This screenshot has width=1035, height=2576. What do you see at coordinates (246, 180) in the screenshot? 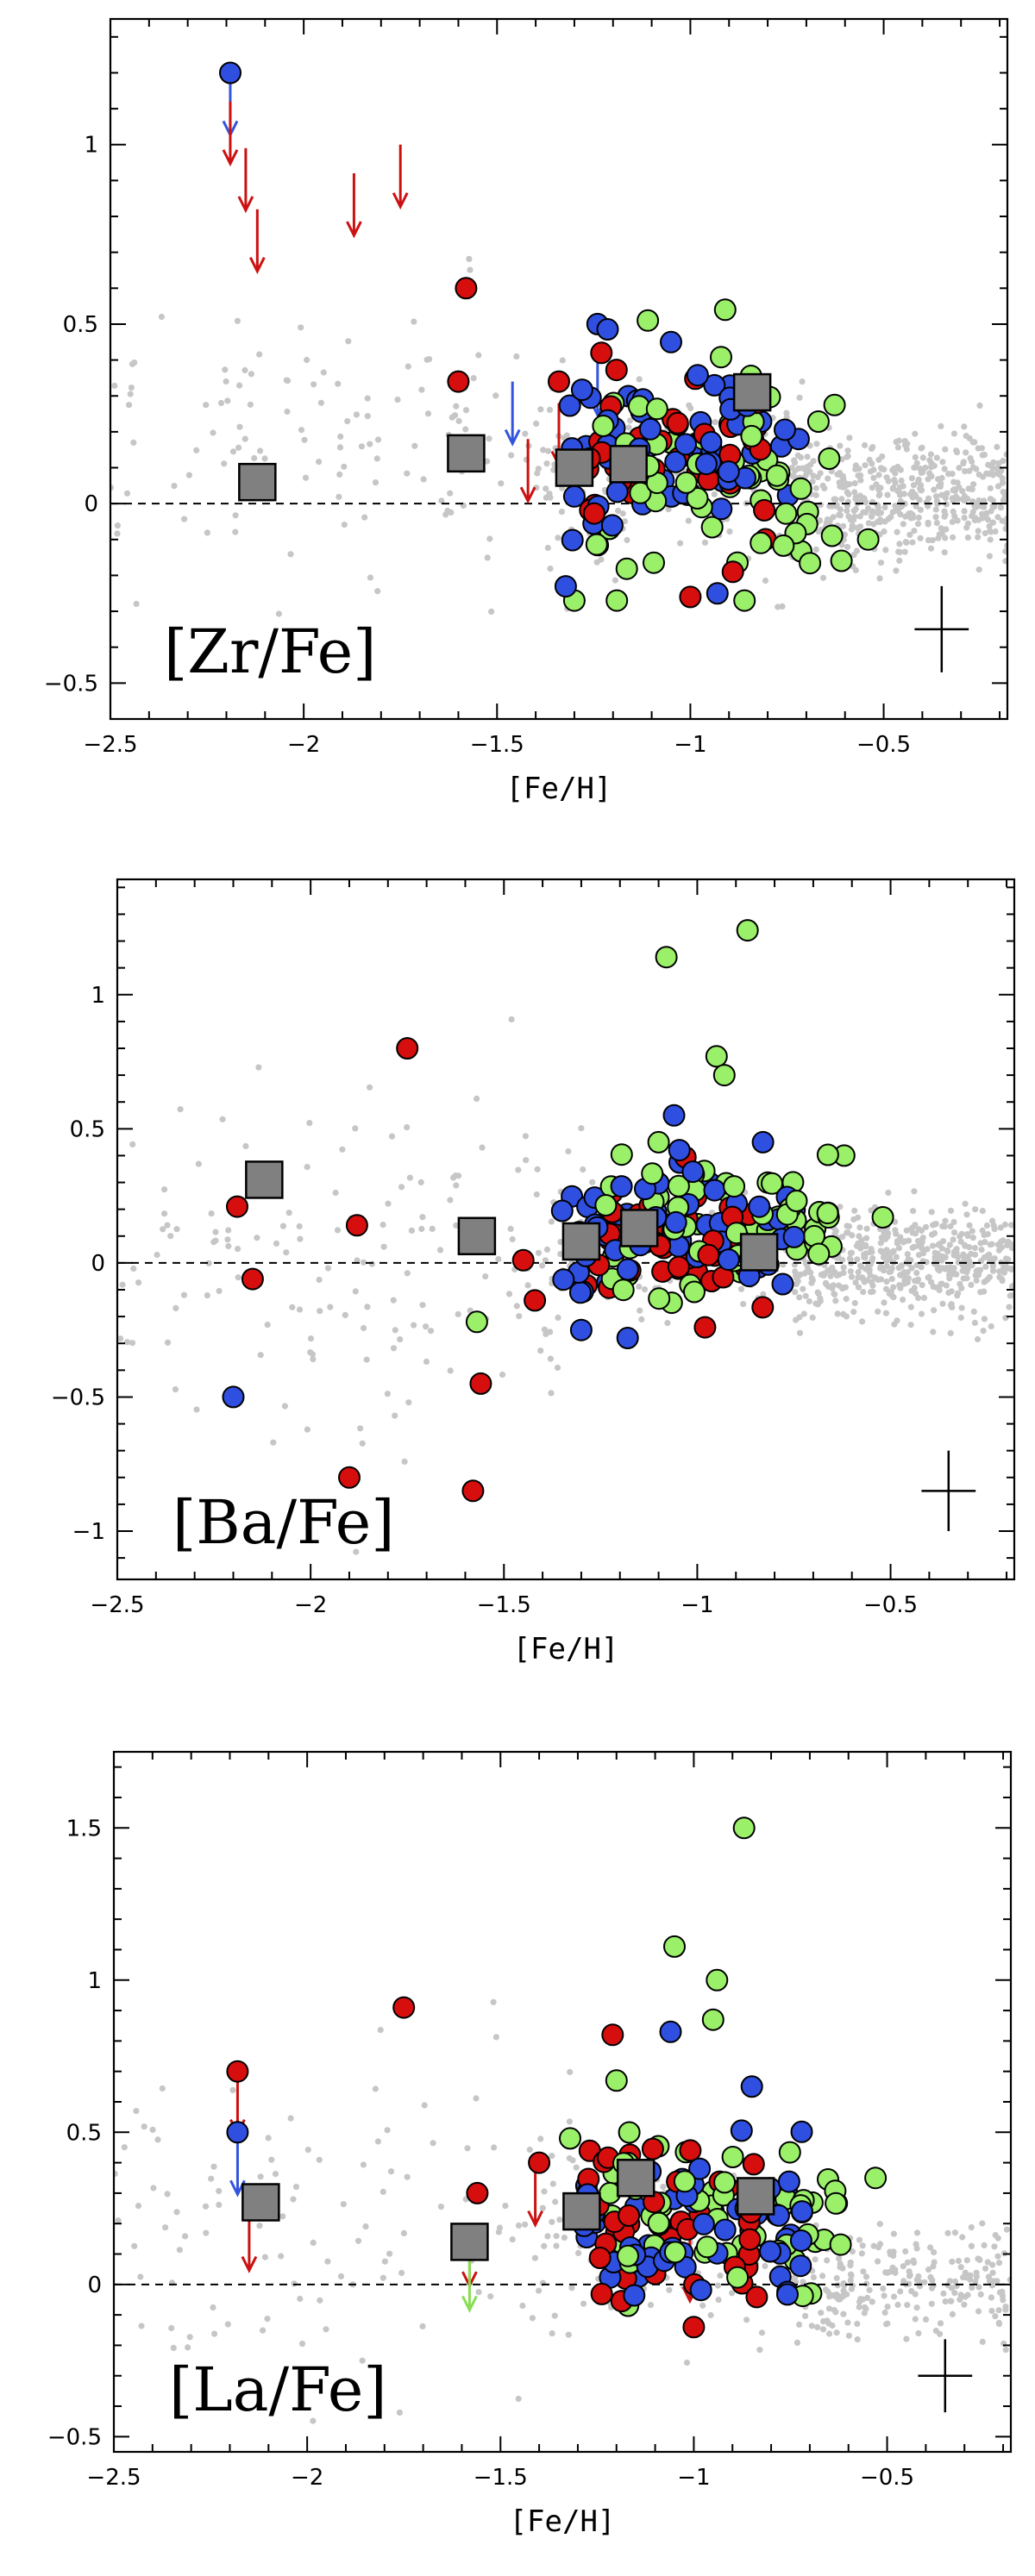
I see `upper-limit-arrow` at bounding box center [246, 180].